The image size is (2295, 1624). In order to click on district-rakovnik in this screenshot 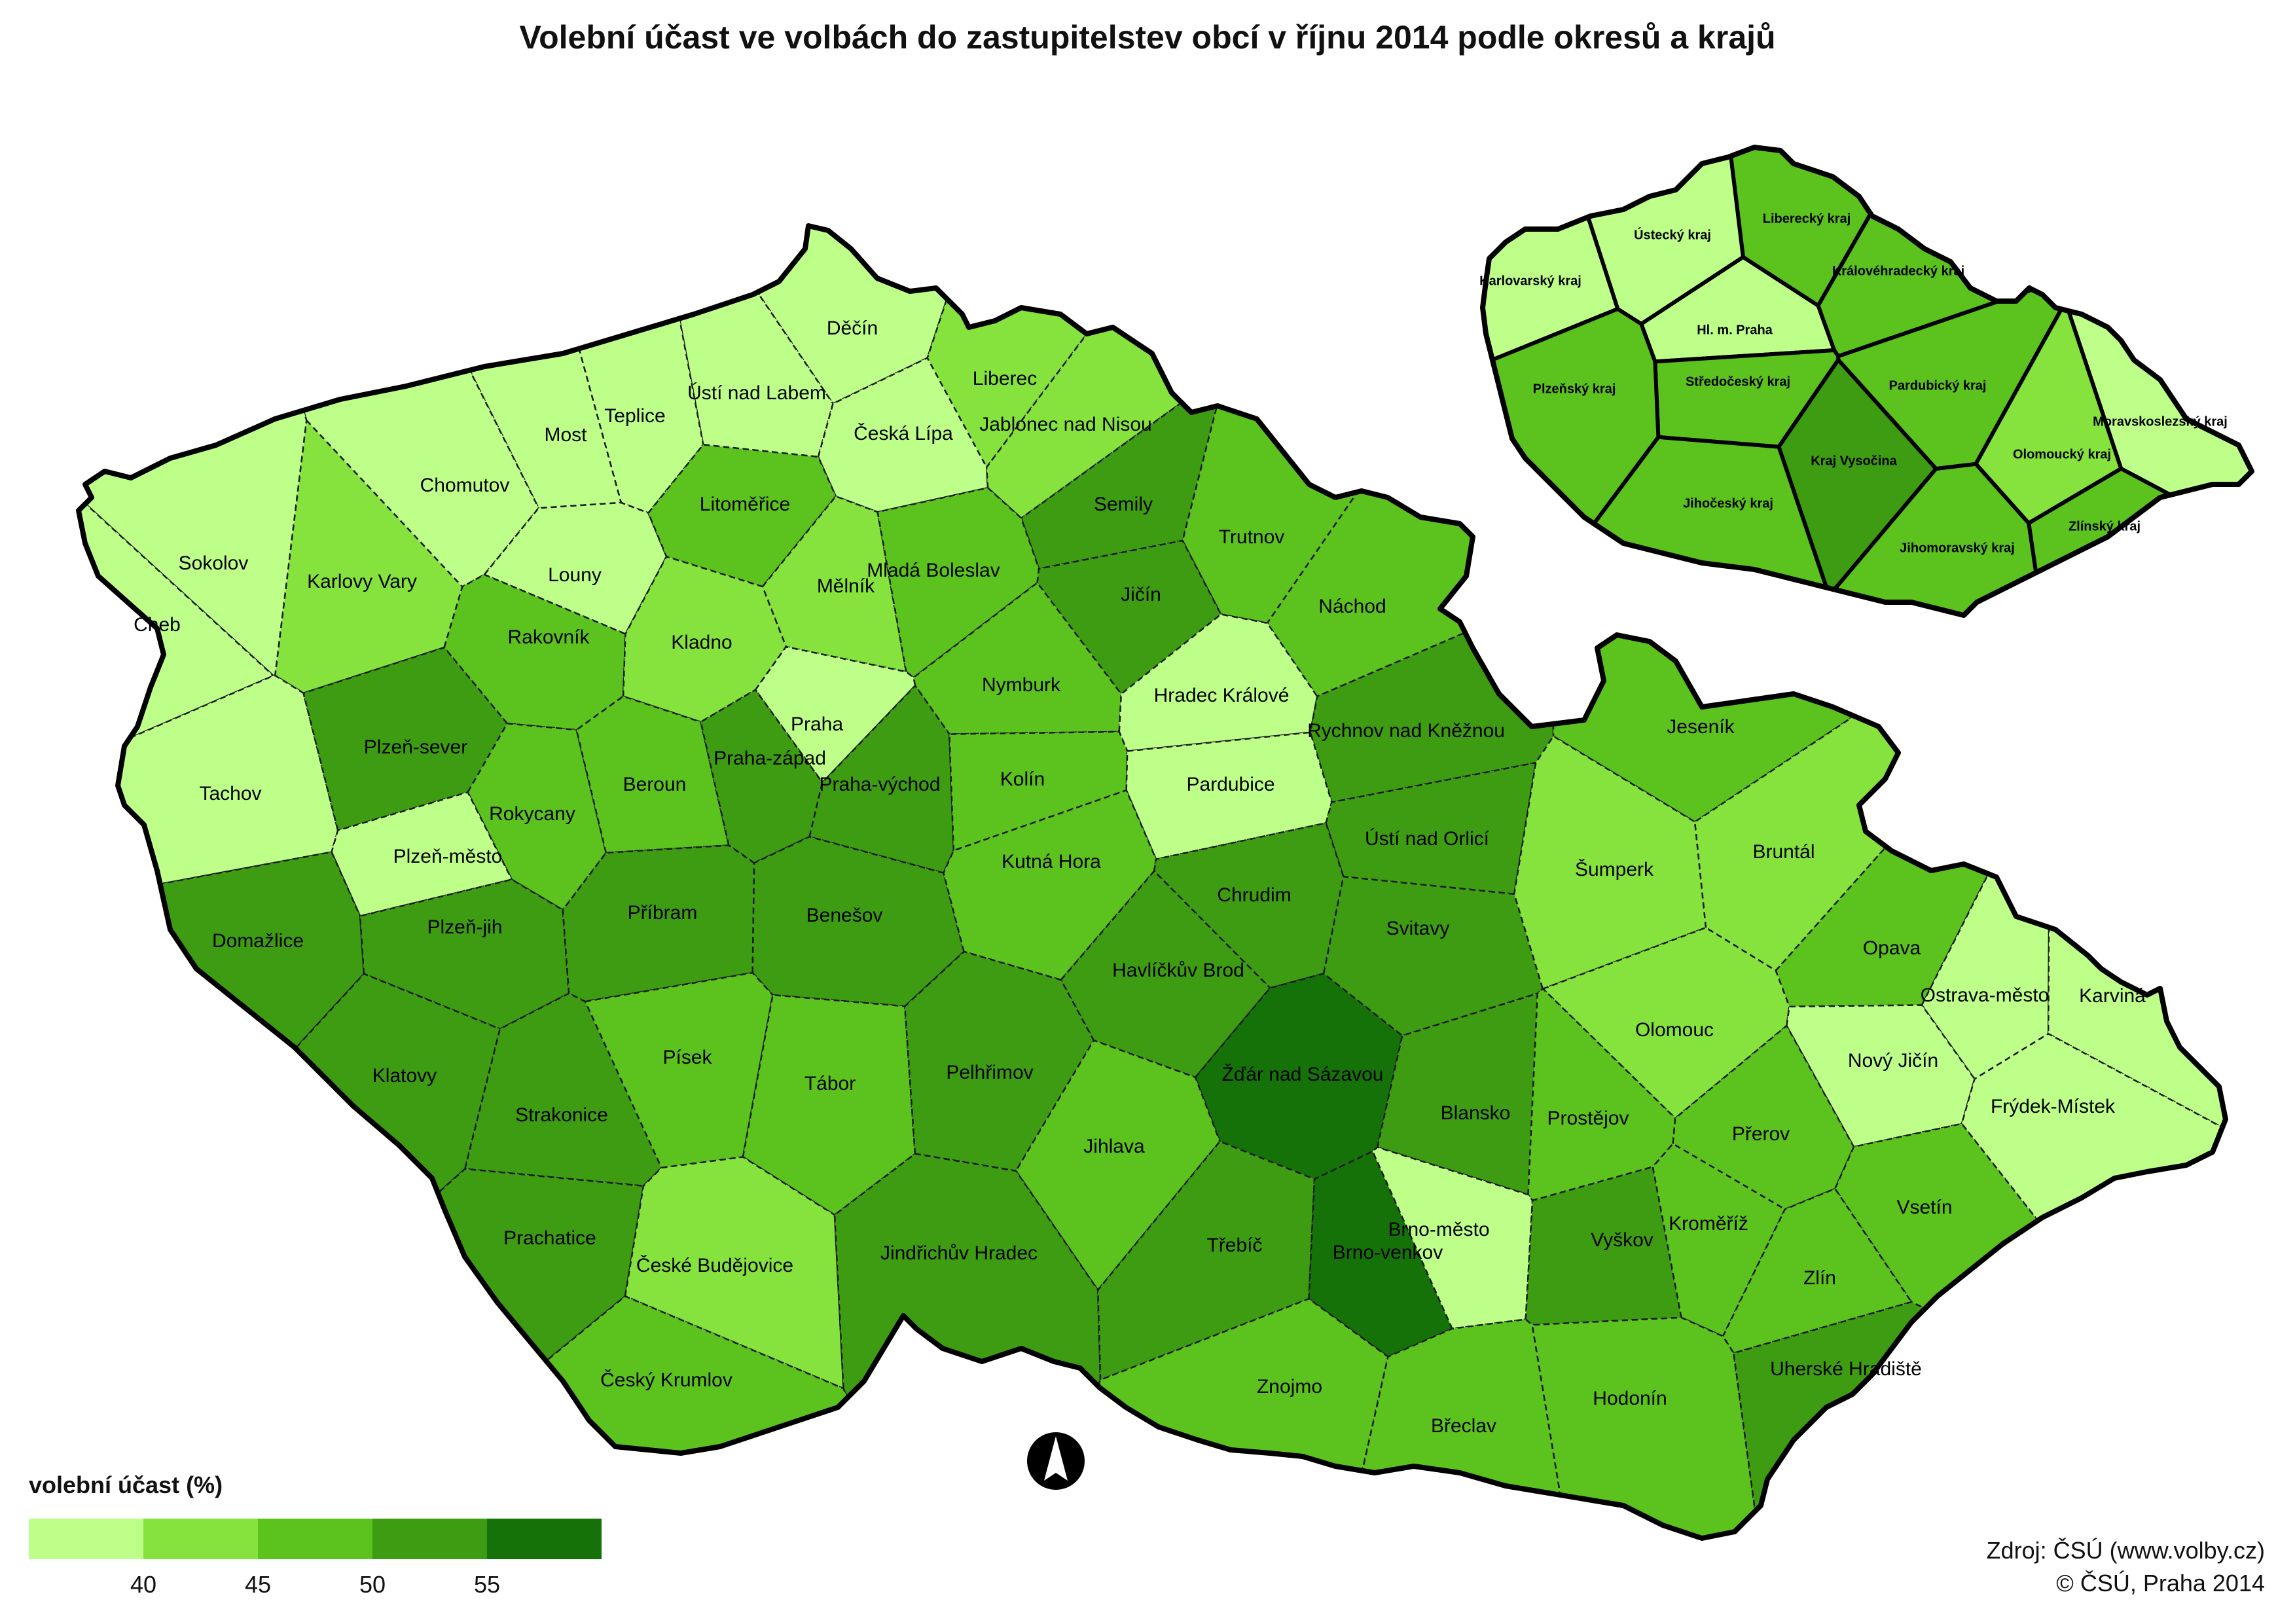, I will do `click(535, 652)`.